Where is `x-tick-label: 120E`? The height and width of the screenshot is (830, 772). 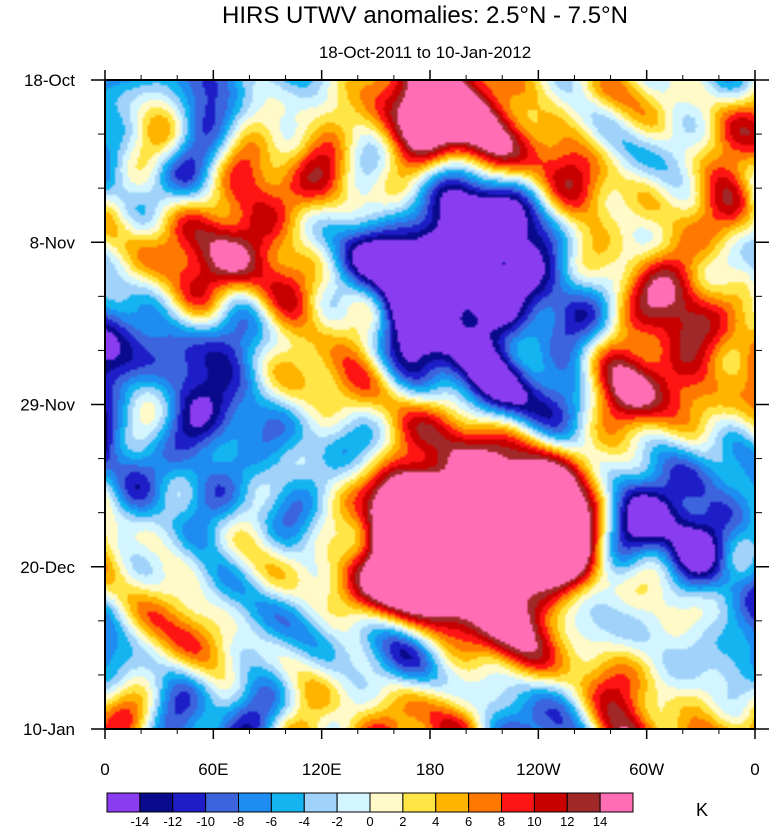 x-tick-label: 120E is located at coordinates (322, 769).